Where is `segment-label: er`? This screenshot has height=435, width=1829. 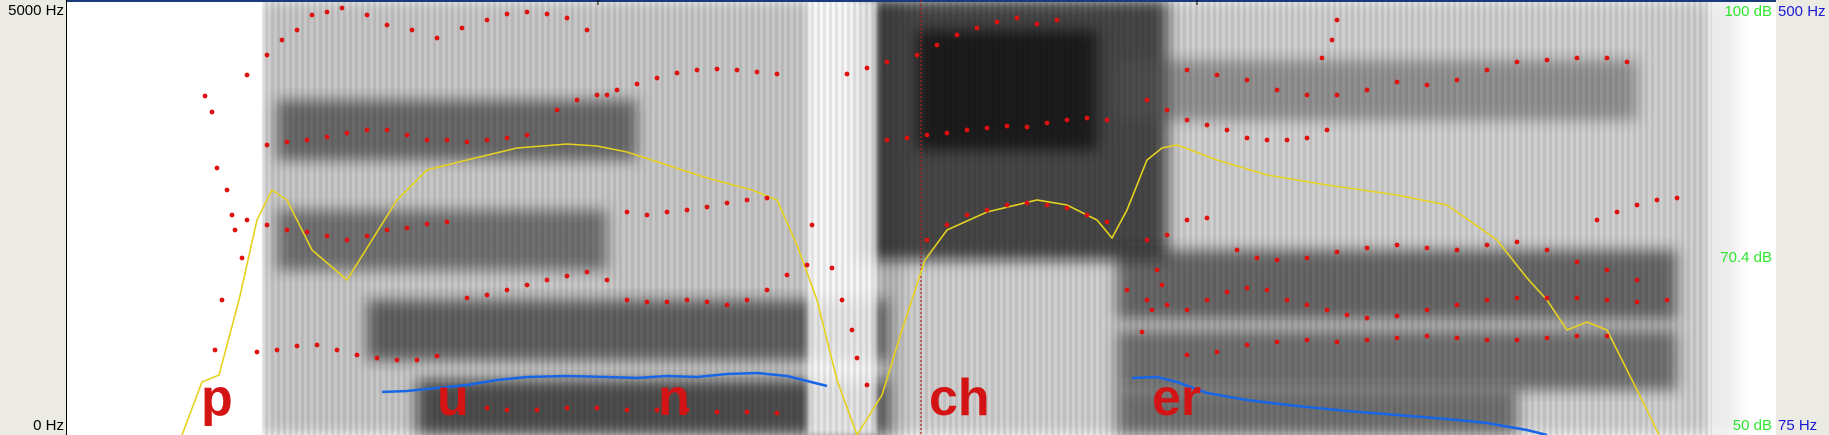 segment-label: er is located at coordinates (1177, 398).